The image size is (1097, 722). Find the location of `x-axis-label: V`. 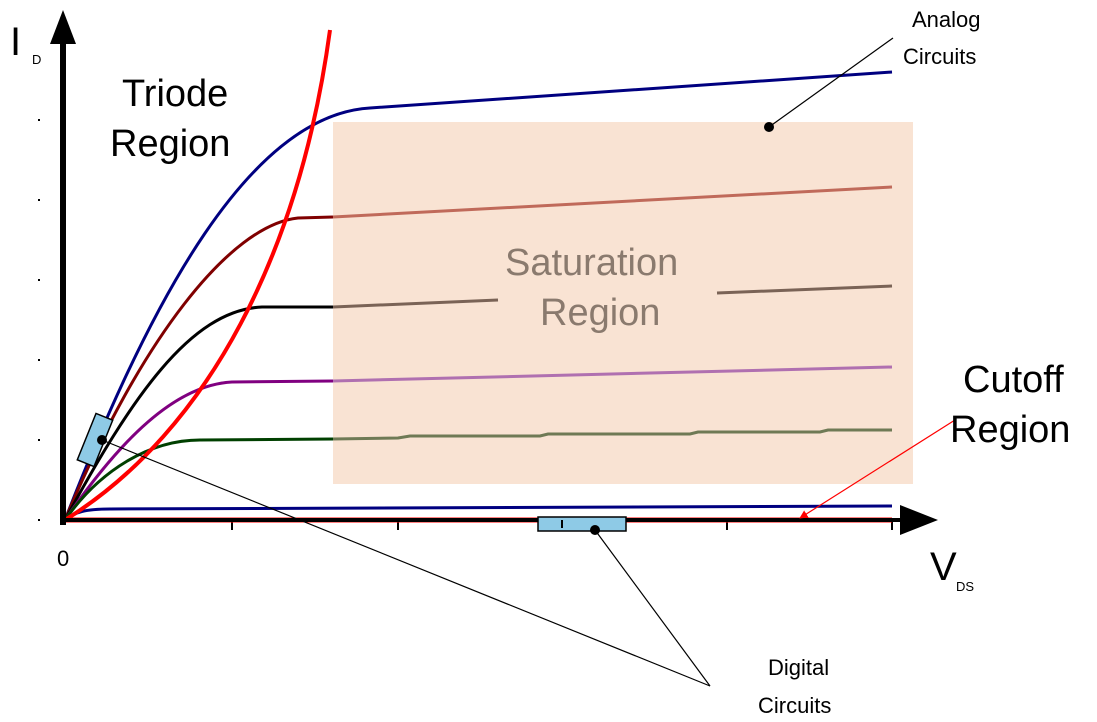

x-axis-label: V is located at coordinates (943, 567).